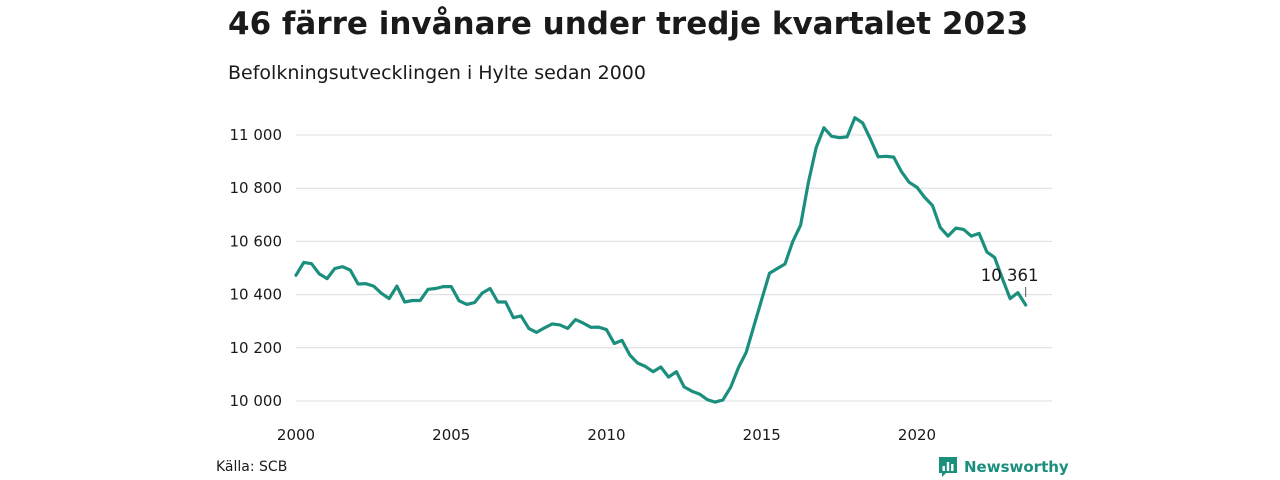  Describe the element at coordinates (948, 467) in the screenshot. I see `bar-chart-speech-bubble-icon` at that location.